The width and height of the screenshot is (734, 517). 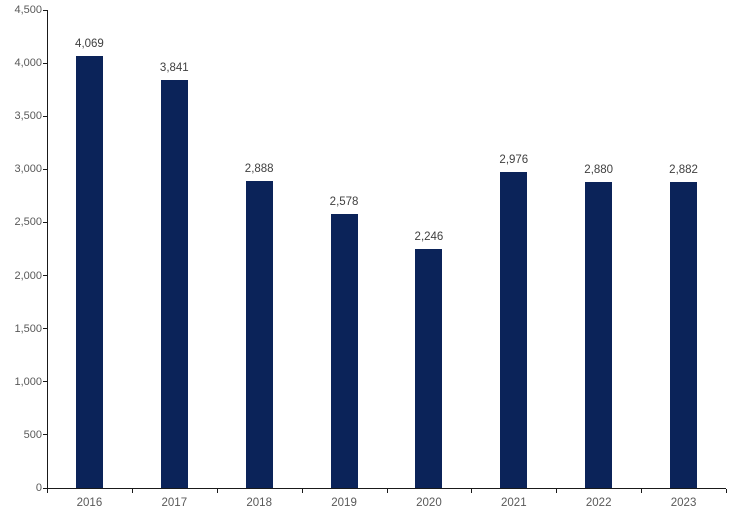 What do you see at coordinates (429, 503) in the screenshot?
I see `x-category-label: 2020` at bounding box center [429, 503].